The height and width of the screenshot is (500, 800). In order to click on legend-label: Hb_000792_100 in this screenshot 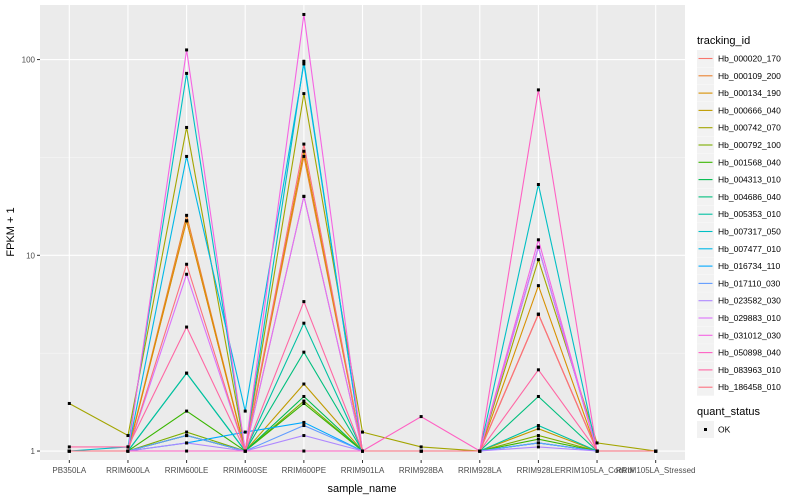, I will do `click(749, 145)`.